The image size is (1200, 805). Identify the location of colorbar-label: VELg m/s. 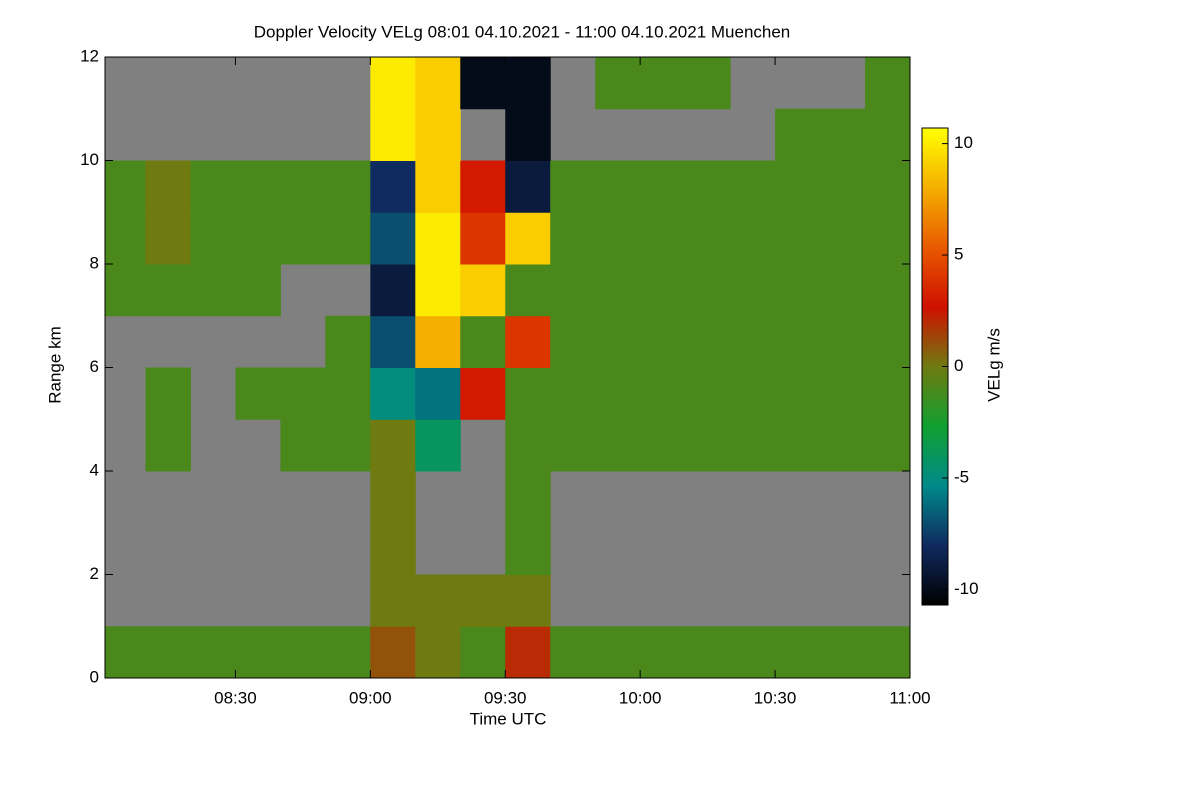
(993, 365).